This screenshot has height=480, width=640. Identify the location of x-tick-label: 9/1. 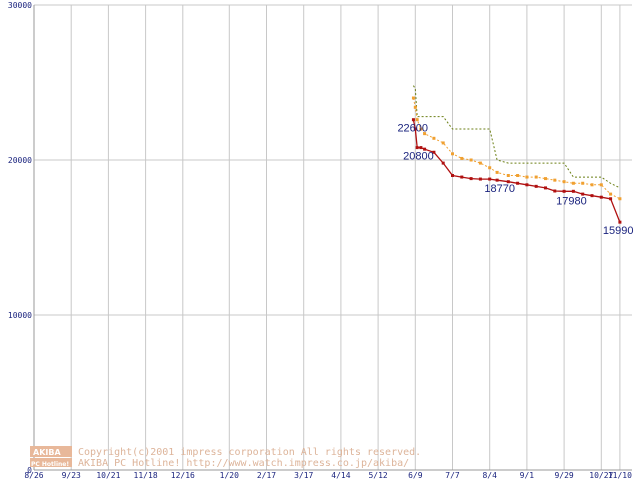
(527, 475).